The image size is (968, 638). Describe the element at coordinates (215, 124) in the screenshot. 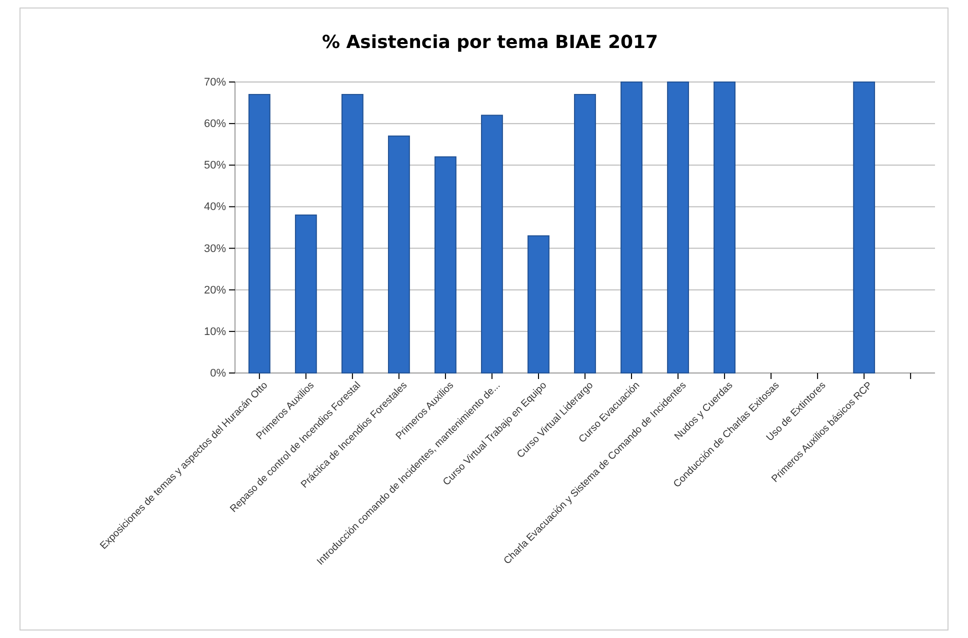

I see `y-tick-label: 60%` at that location.